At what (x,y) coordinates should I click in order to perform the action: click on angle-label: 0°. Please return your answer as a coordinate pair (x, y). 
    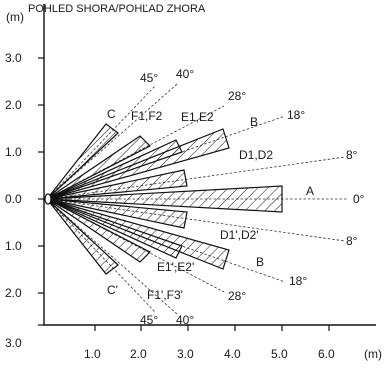
    Looking at the image, I should click on (359, 199).